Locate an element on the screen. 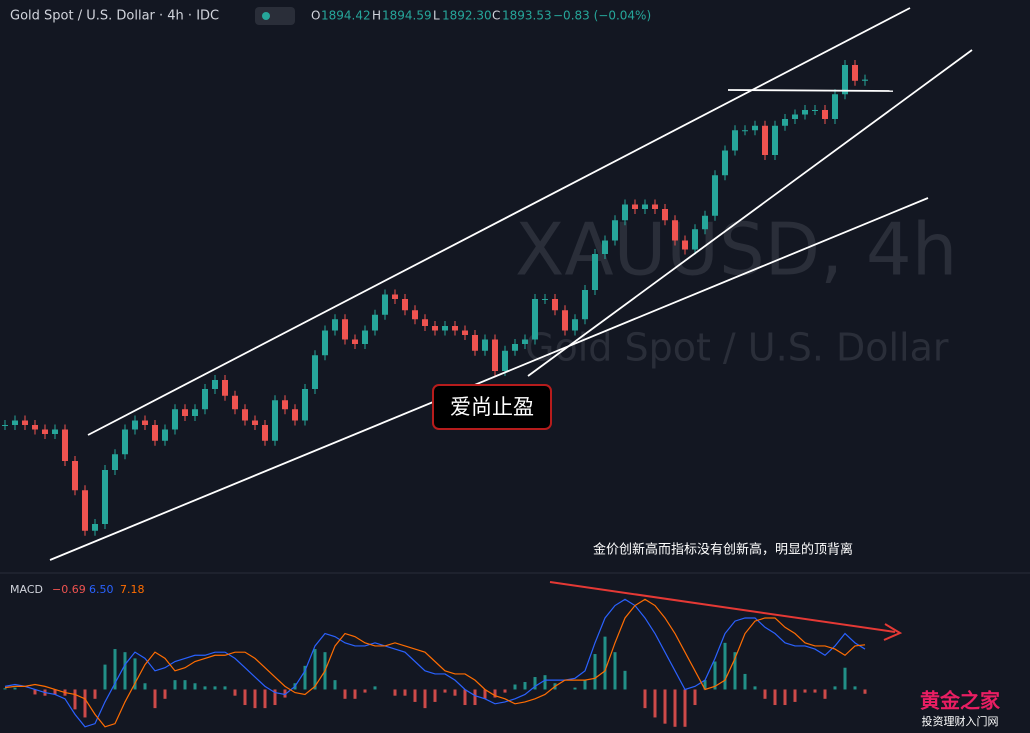 Image resolution: width=1030 pixels, height=733 pixels. watermark-name: Gold Spot / U.S. Dollar is located at coordinates (737, 348).